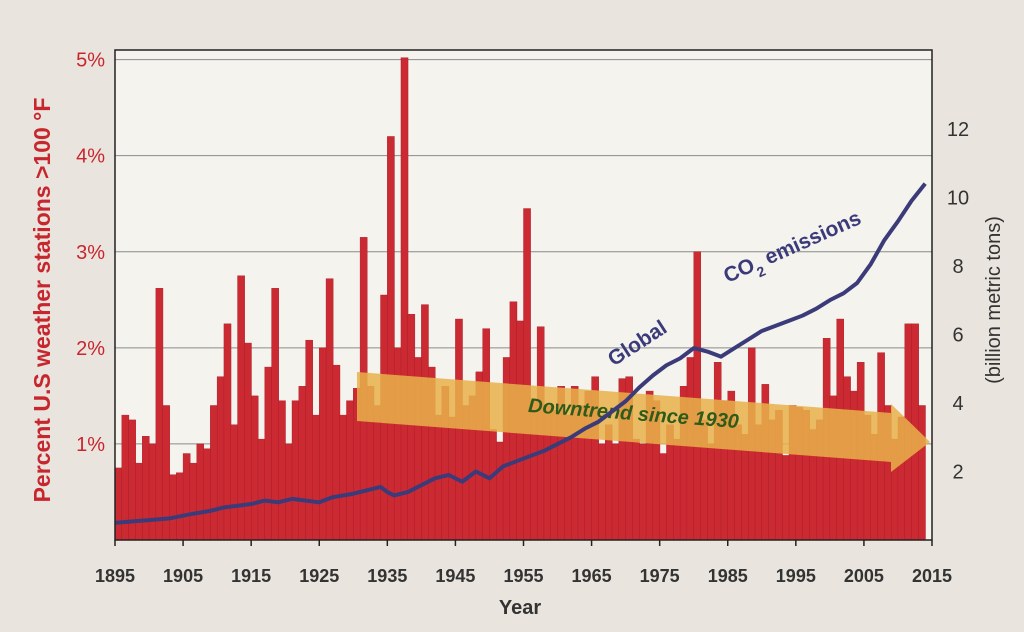 The image size is (1024, 632). I want to click on x-tick-label: 1975, so click(660, 576).